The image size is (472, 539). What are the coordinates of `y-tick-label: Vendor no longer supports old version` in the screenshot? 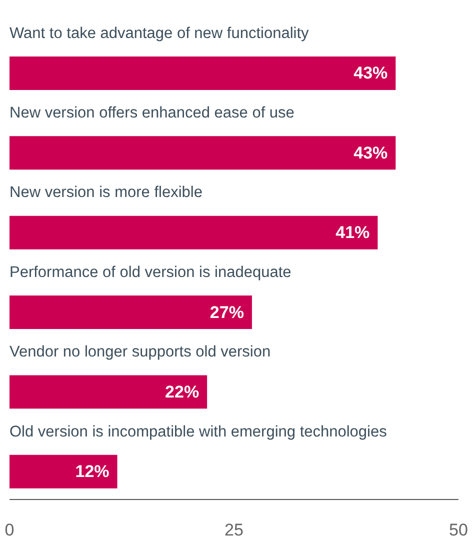 It's located at (140, 352).